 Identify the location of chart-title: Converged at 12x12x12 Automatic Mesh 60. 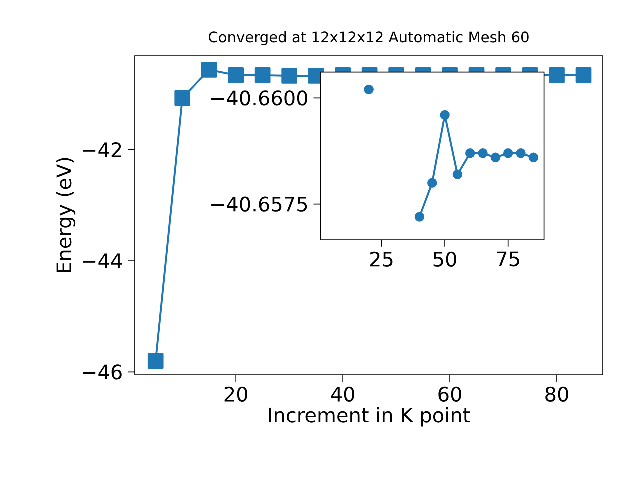
(368, 38).